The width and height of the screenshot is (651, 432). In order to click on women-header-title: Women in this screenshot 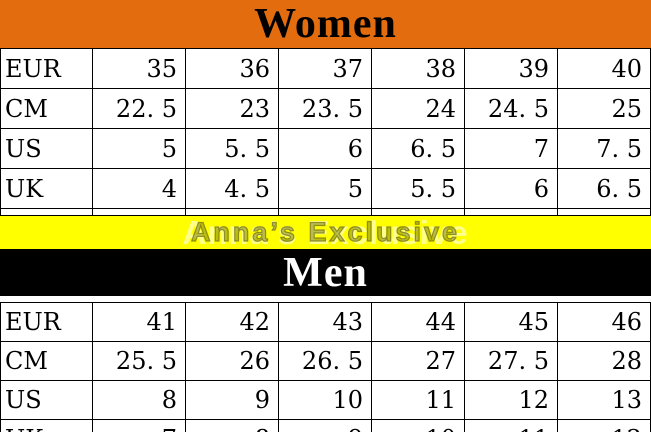, I will do `click(325, 24)`.